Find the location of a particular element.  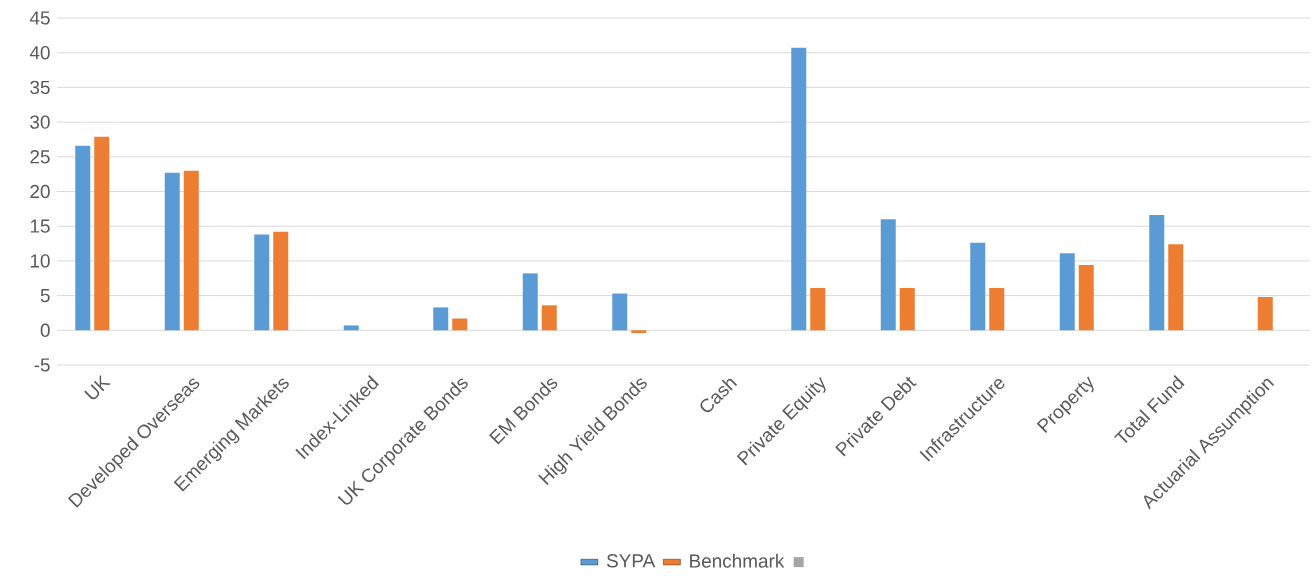

y-tick-label: 10 is located at coordinates (40, 261).